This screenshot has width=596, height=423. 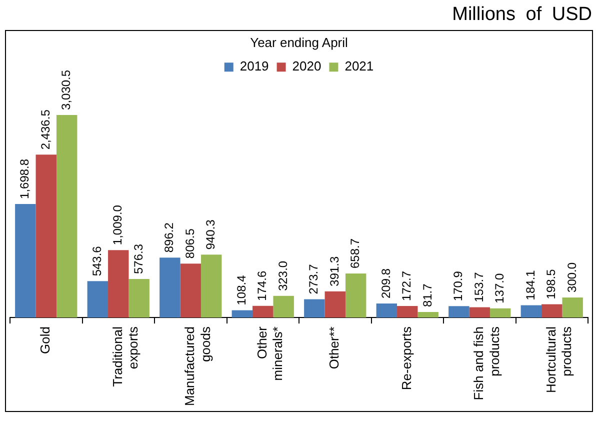 What do you see at coordinates (355, 253) in the screenshot?
I see `data-label: 658.7` at bounding box center [355, 253].